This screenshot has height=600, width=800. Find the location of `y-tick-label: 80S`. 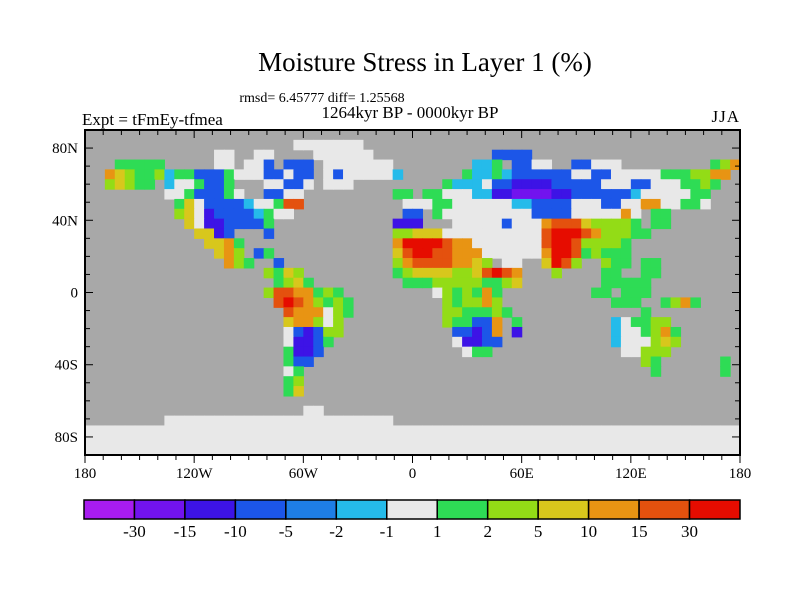

y-tick-label: 80S is located at coordinates (66, 438).